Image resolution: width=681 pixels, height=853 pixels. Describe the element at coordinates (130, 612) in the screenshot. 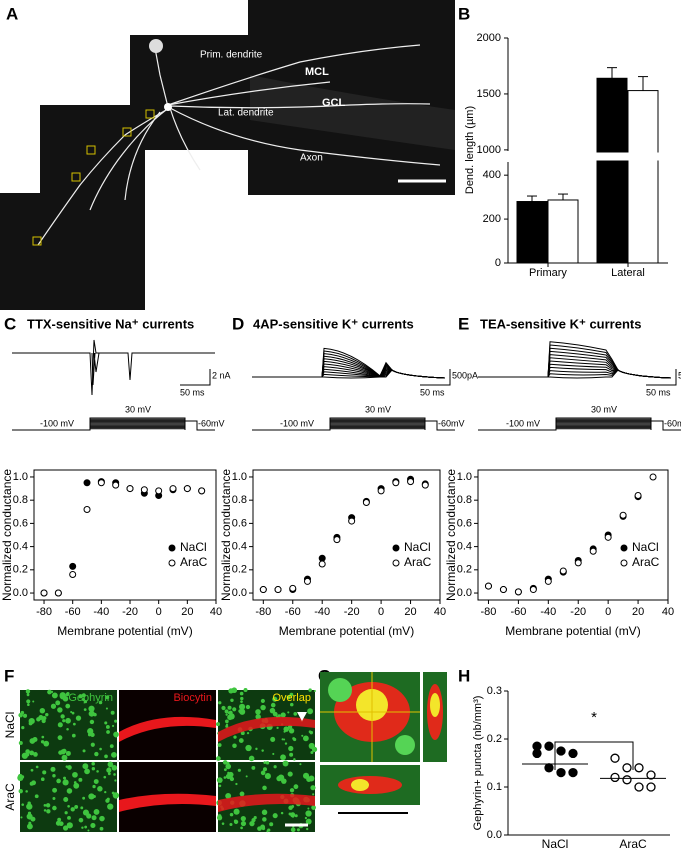

I see `x-tick-label: -20` at that location.